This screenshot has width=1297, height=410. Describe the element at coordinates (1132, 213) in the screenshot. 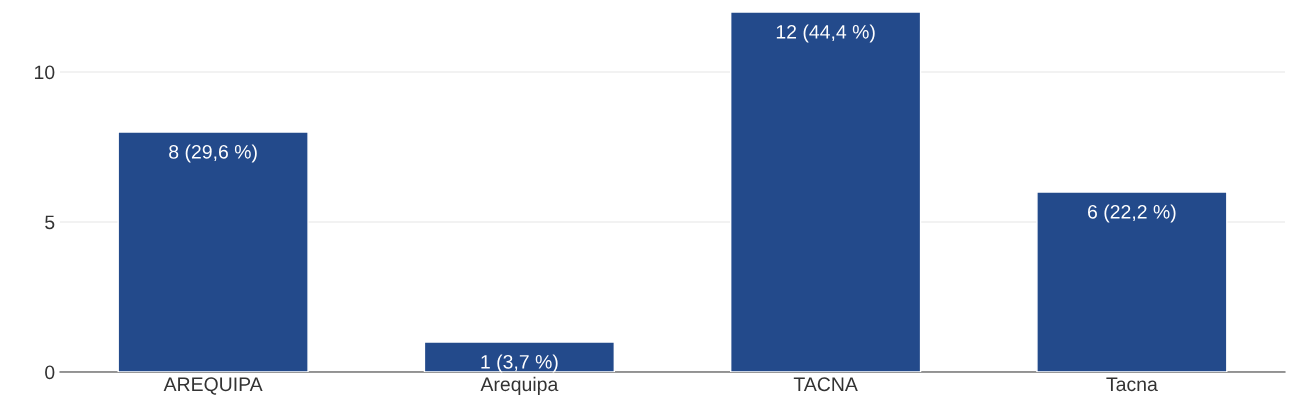

I see `data-label: 6 (22,2 %)` at that location.